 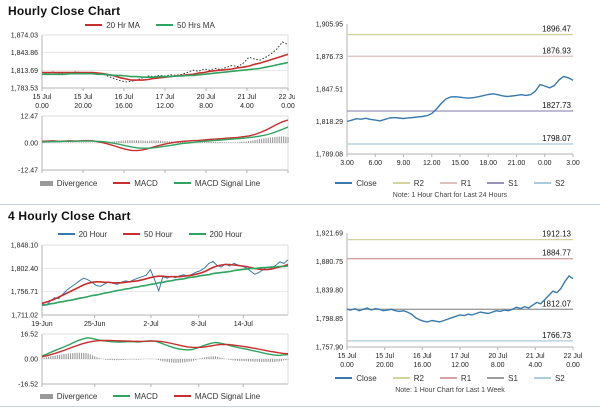 I want to click on hourly-macd-legend: Divergence MACD MACD Signal Line, so click(x=150, y=183).